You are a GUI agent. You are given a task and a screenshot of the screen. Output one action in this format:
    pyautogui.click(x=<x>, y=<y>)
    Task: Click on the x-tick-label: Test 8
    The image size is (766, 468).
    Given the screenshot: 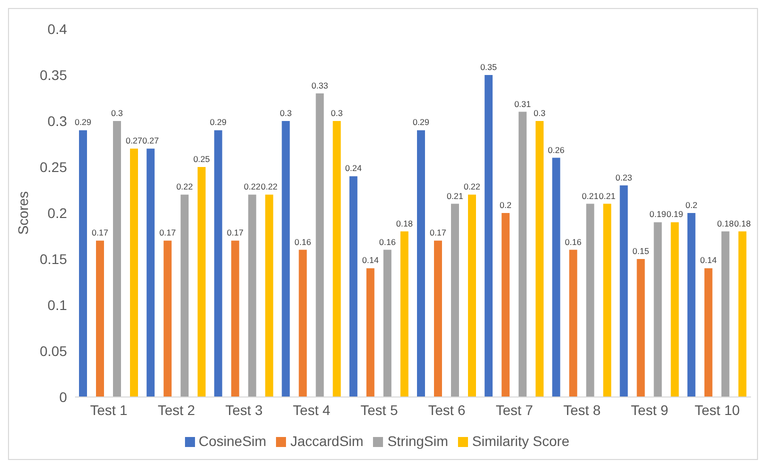 What is the action you would take?
    pyautogui.click(x=582, y=410)
    